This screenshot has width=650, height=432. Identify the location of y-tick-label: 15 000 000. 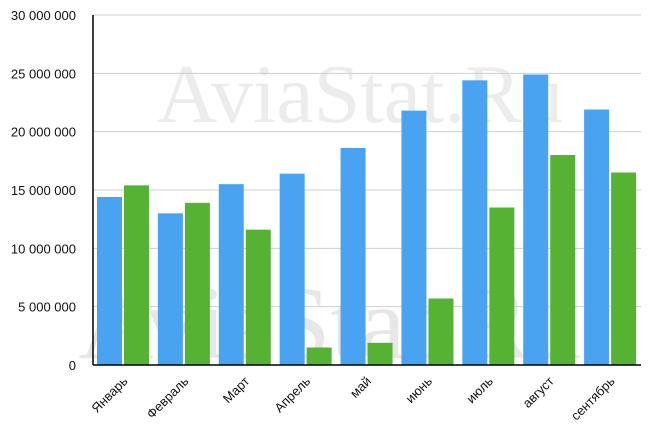
(43, 190).